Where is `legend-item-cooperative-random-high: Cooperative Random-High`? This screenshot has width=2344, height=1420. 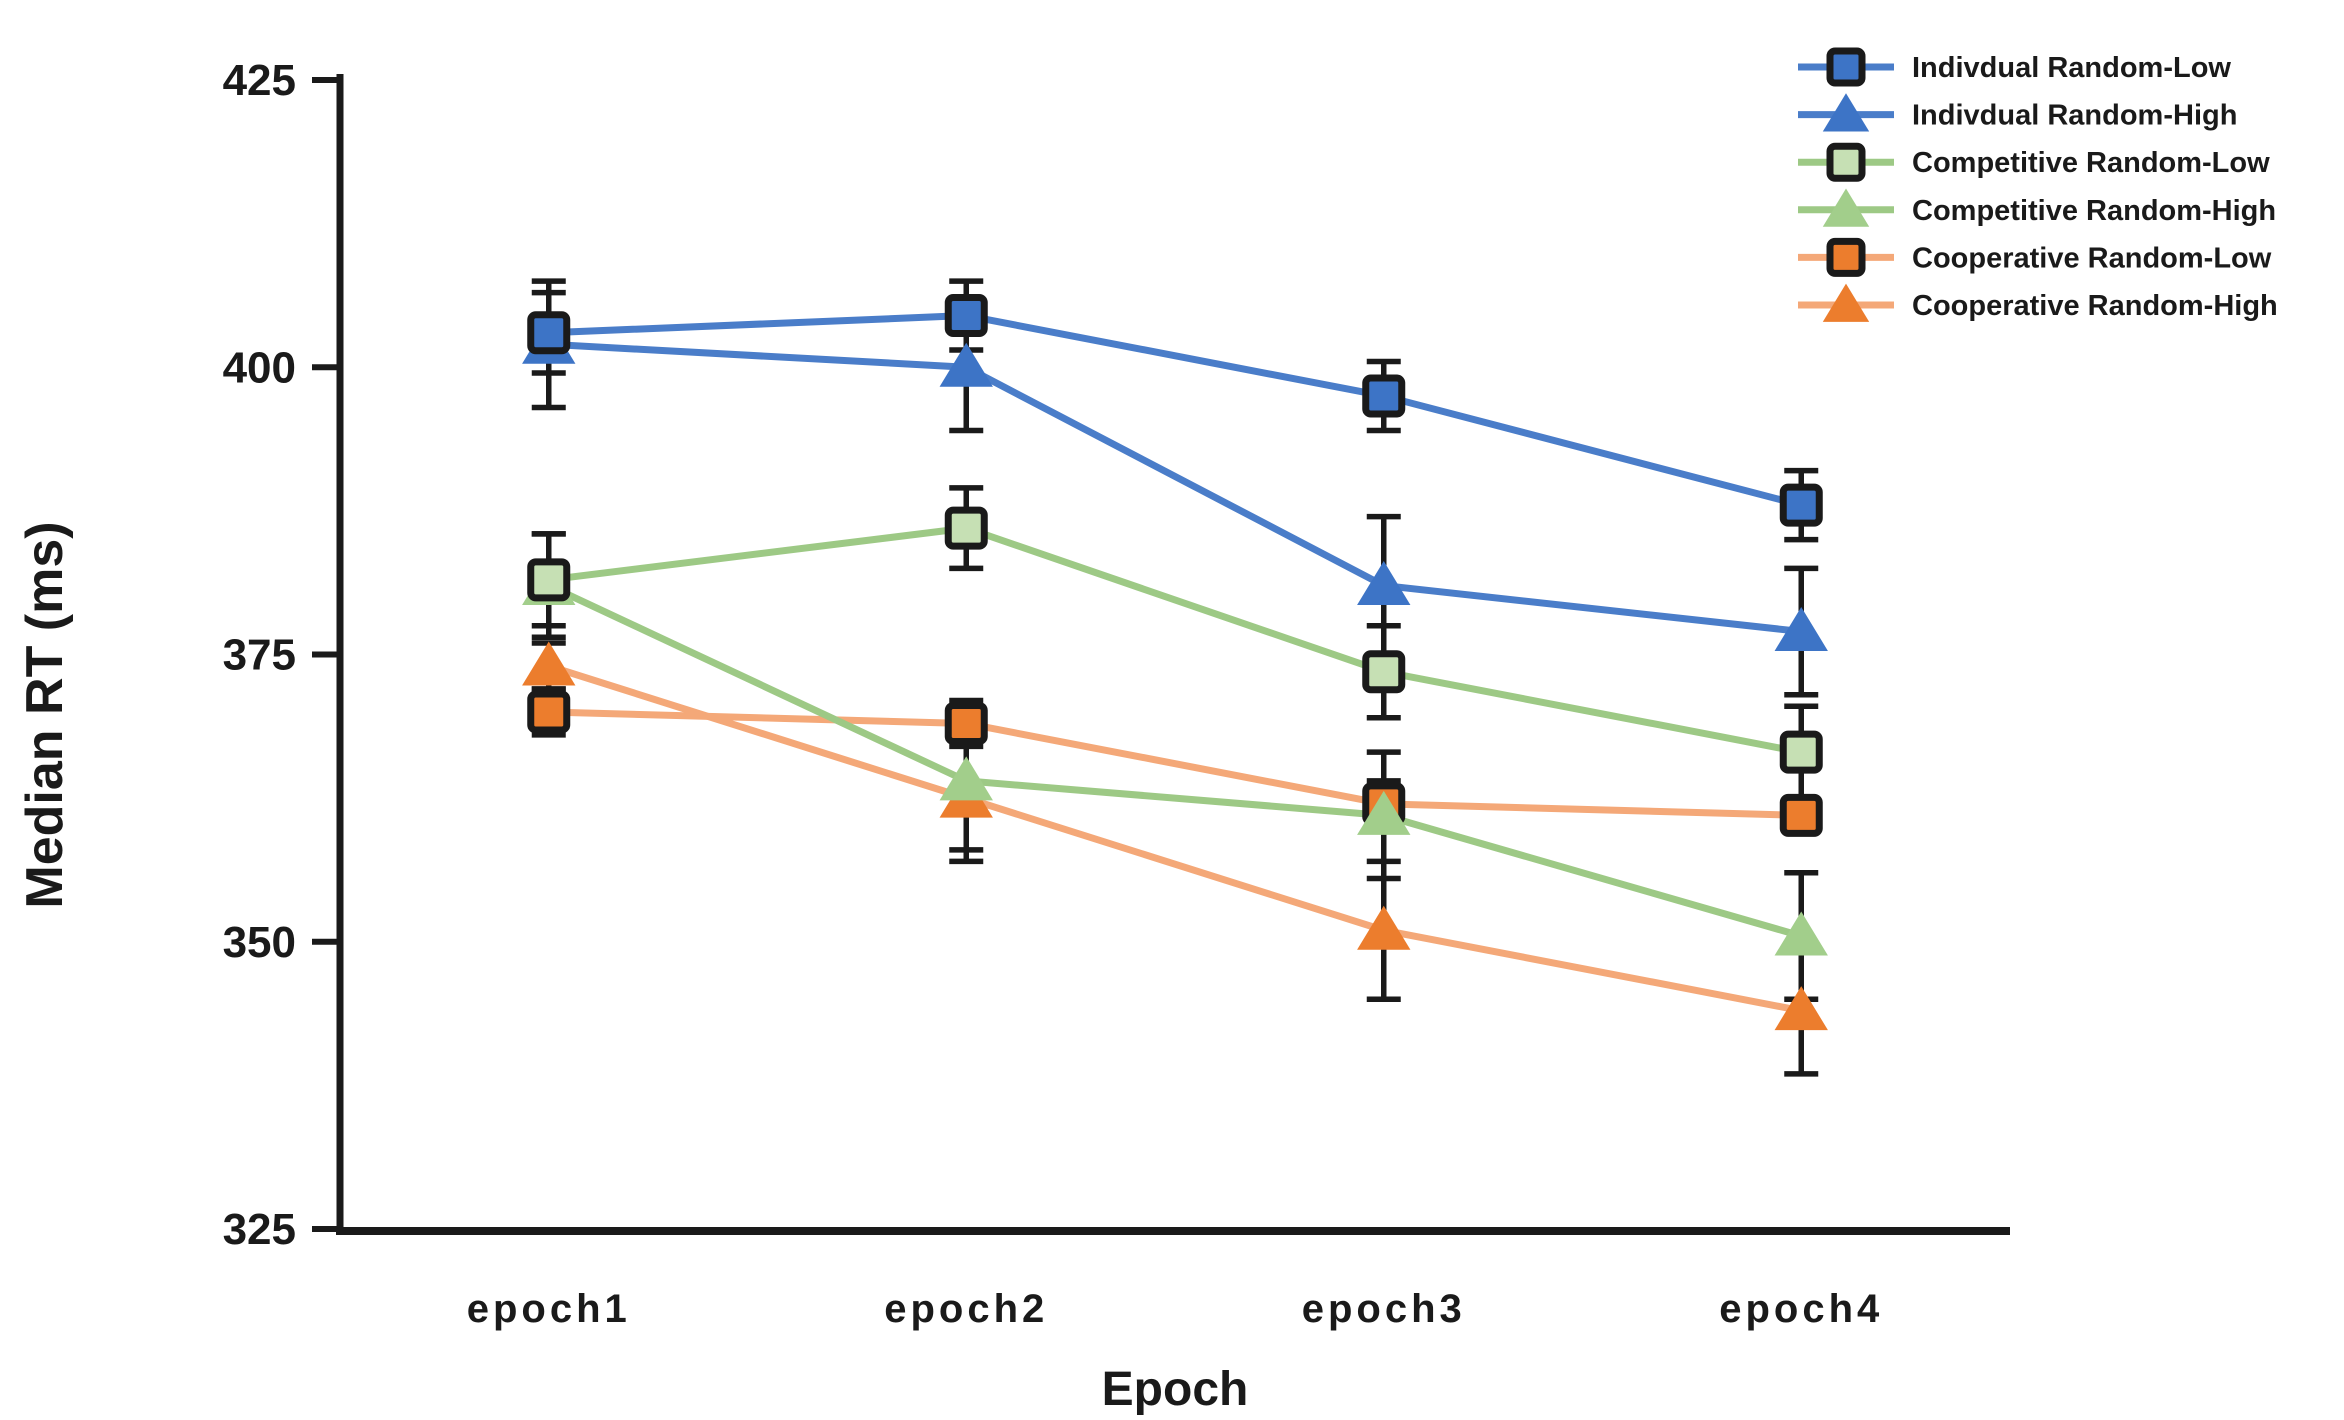 legend-item-cooperative-random-high: Cooperative Random-High is located at coordinates (2038, 302).